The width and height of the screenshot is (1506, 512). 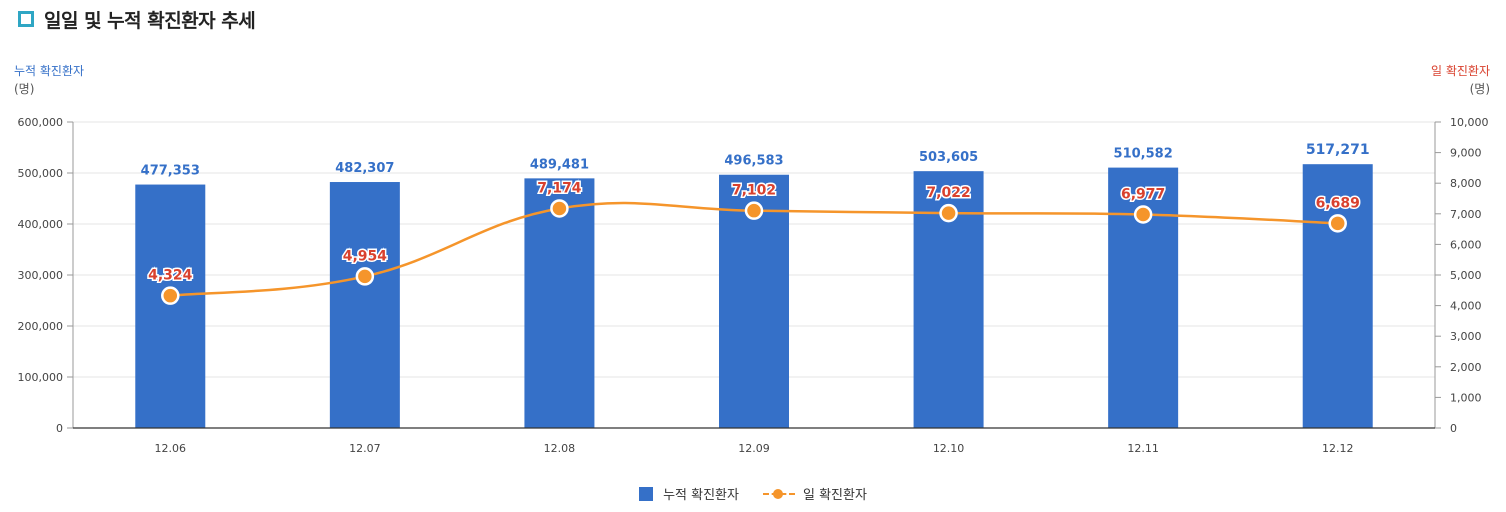 What do you see at coordinates (59, 428) in the screenshot?
I see `left-tick-label: 0` at bounding box center [59, 428].